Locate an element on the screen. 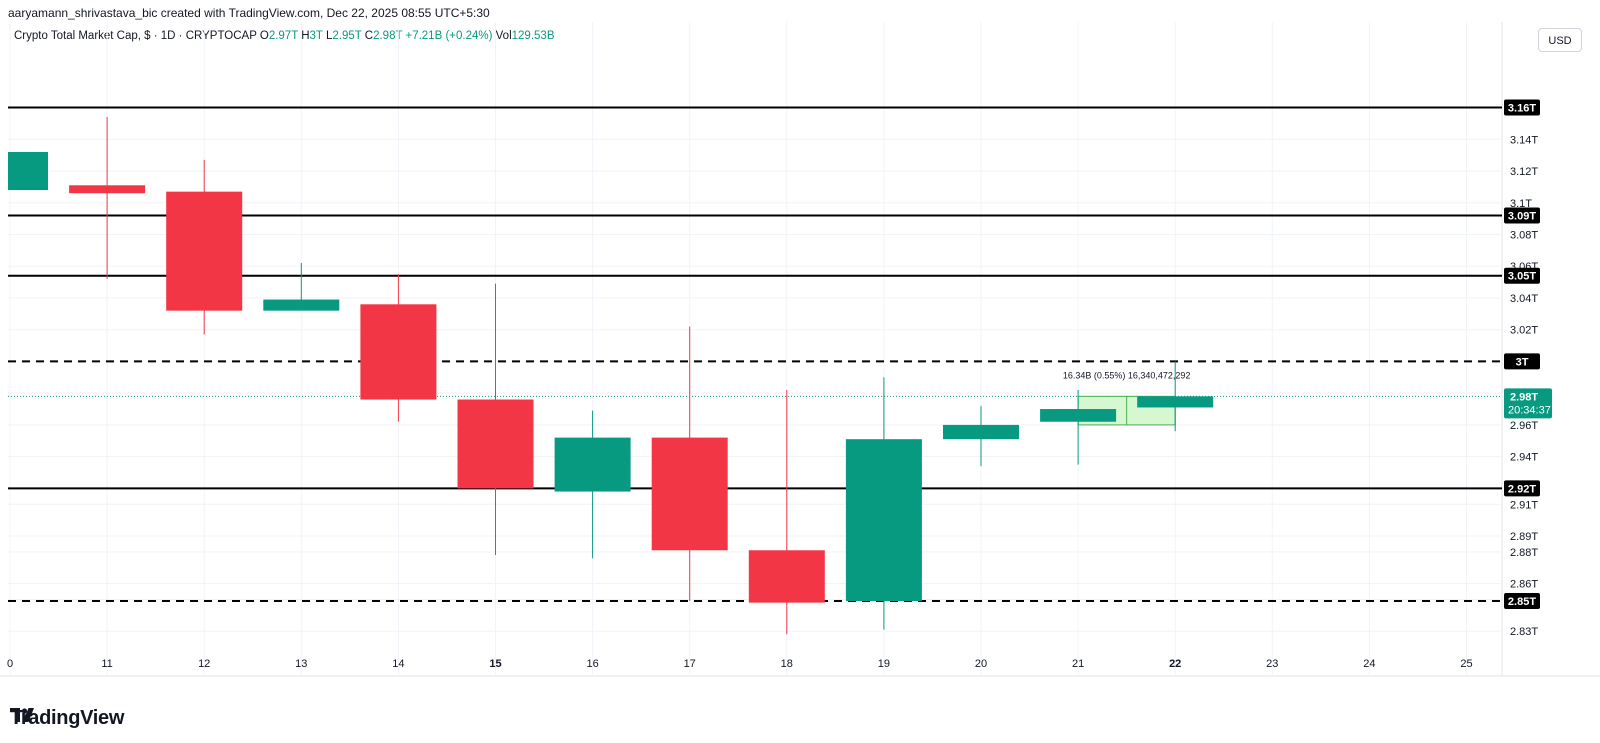 The width and height of the screenshot is (1600, 743). x-tick-label: 12 is located at coordinates (204, 664).